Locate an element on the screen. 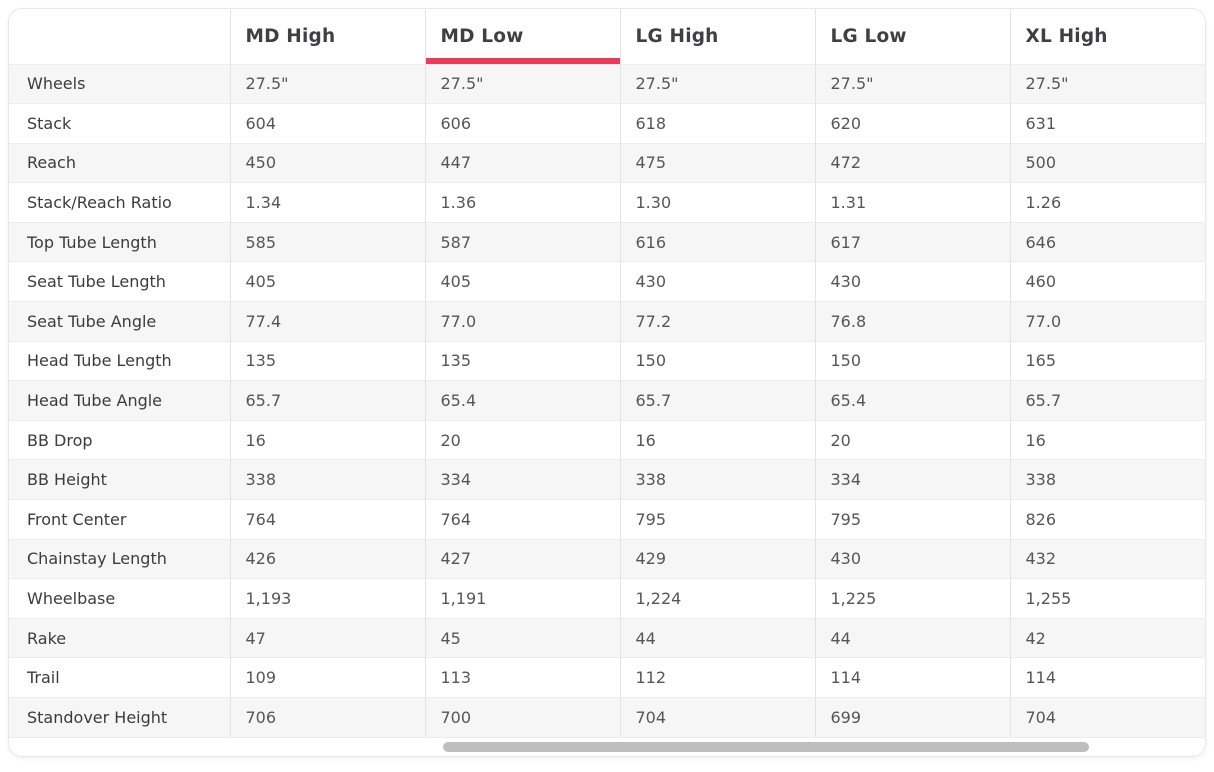 The width and height of the screenshot is (1214, 772). cell-value: 606 is located at coordinates (522, 123).